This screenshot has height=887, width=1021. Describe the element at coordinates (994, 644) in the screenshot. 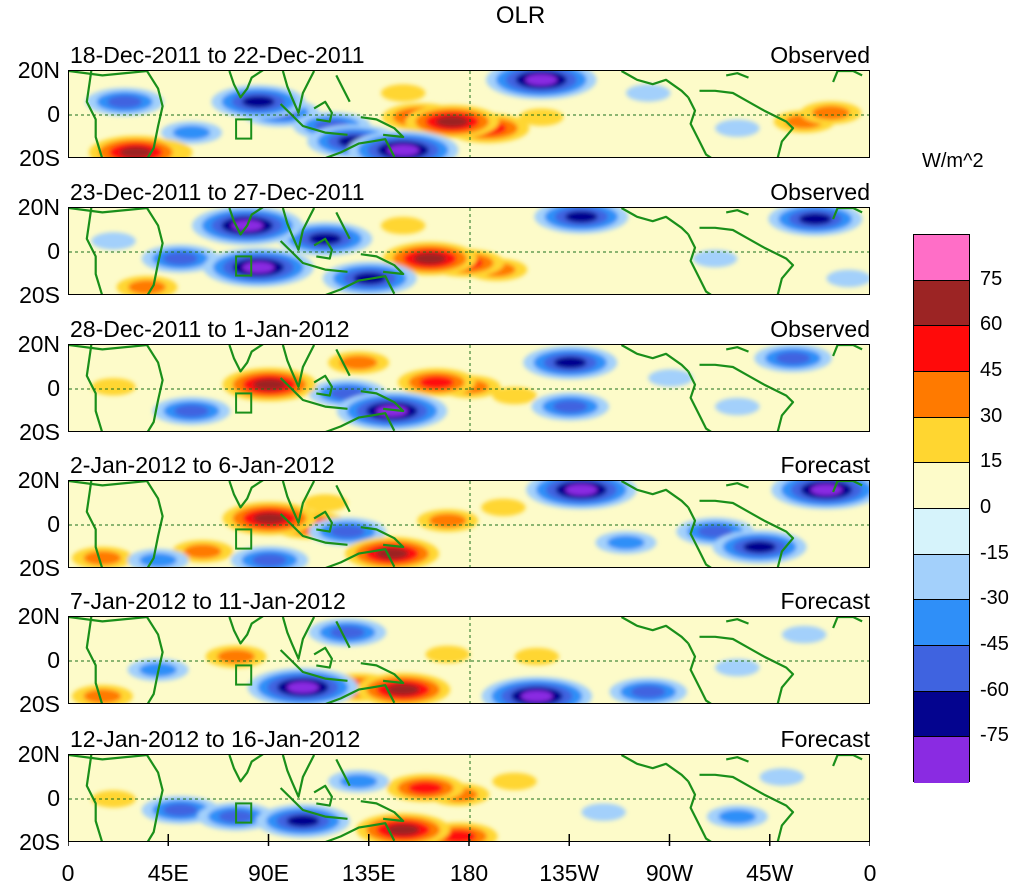

I see `colorbar-tick-label: -45` at that location.